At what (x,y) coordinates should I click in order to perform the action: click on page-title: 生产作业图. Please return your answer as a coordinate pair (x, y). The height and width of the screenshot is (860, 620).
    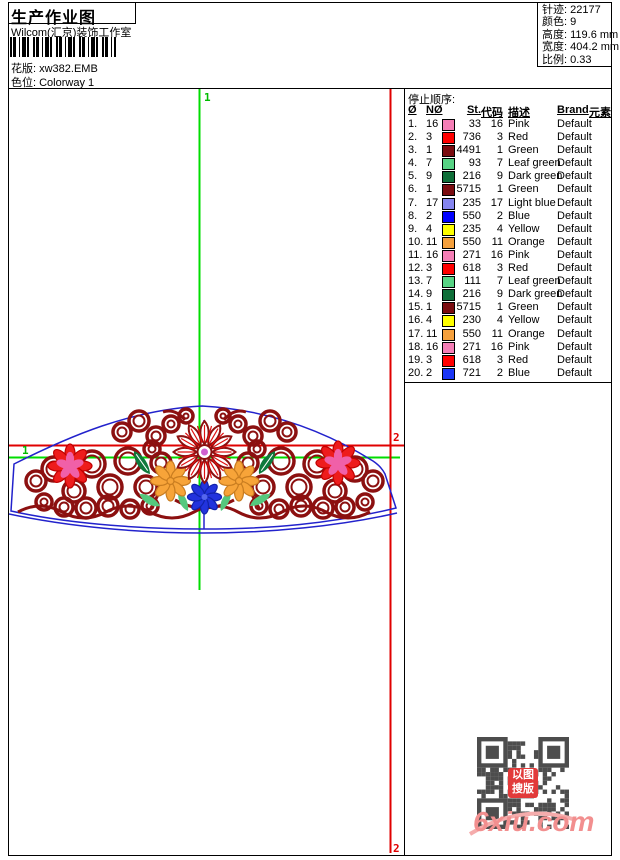
    Looking at the image, I should click on (54, 18).